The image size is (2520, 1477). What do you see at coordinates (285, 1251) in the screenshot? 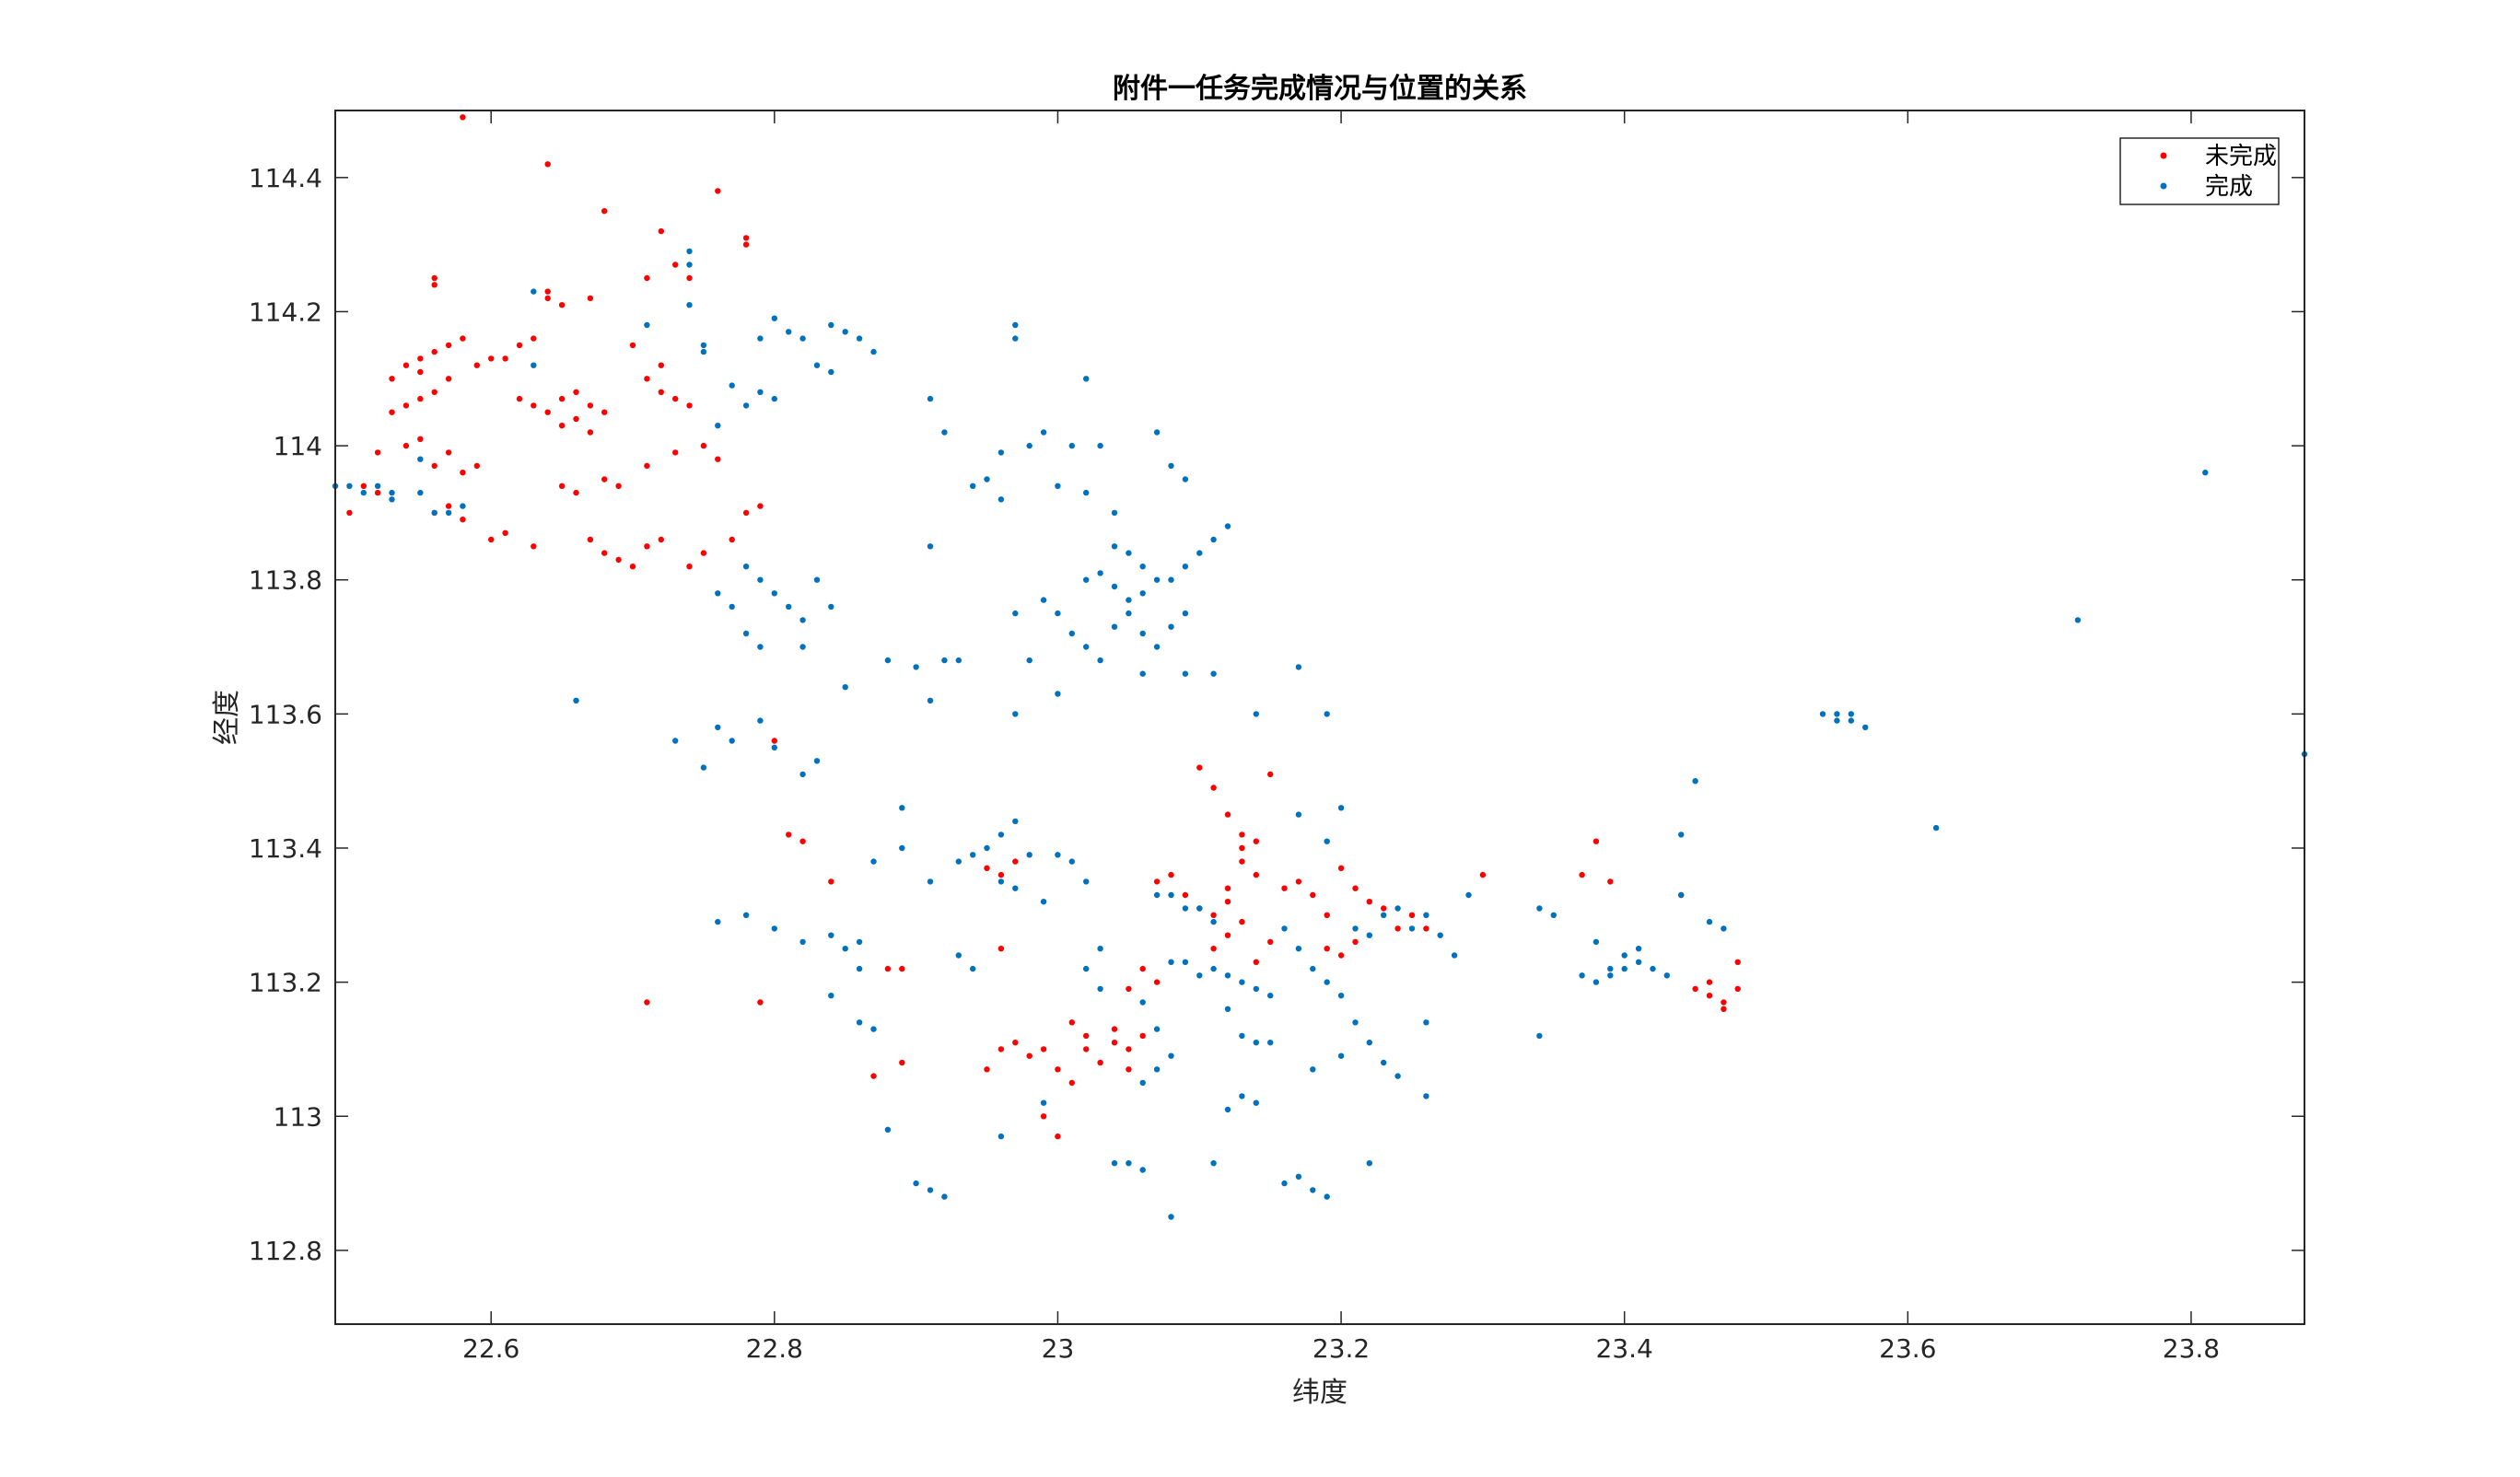
I see `y-tick-label: 112.8` at bounding box center [285, 1251].